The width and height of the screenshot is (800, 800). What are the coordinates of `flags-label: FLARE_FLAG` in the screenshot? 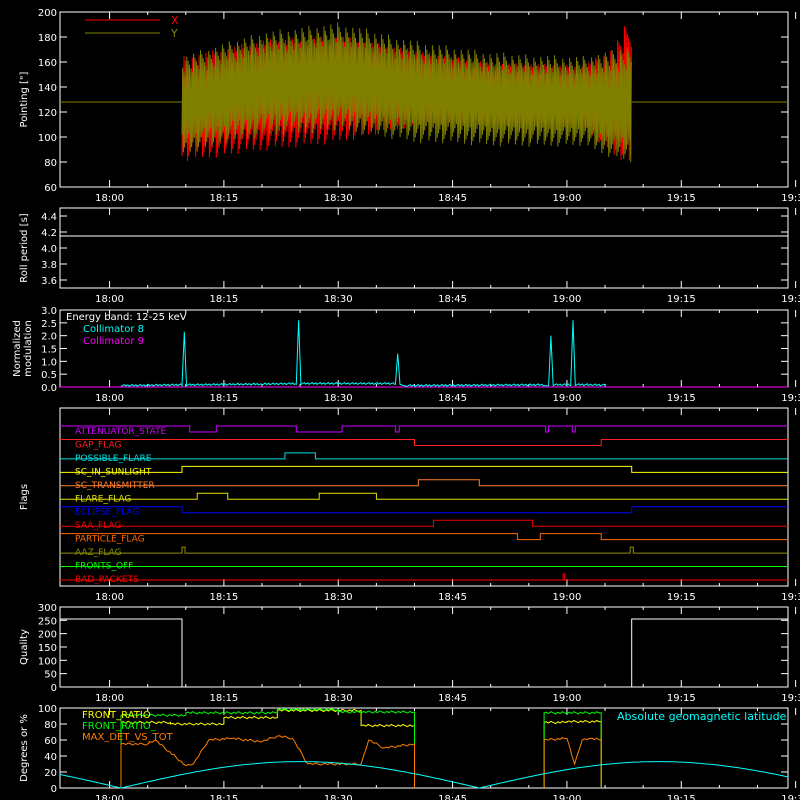 It's located at (103, 499).